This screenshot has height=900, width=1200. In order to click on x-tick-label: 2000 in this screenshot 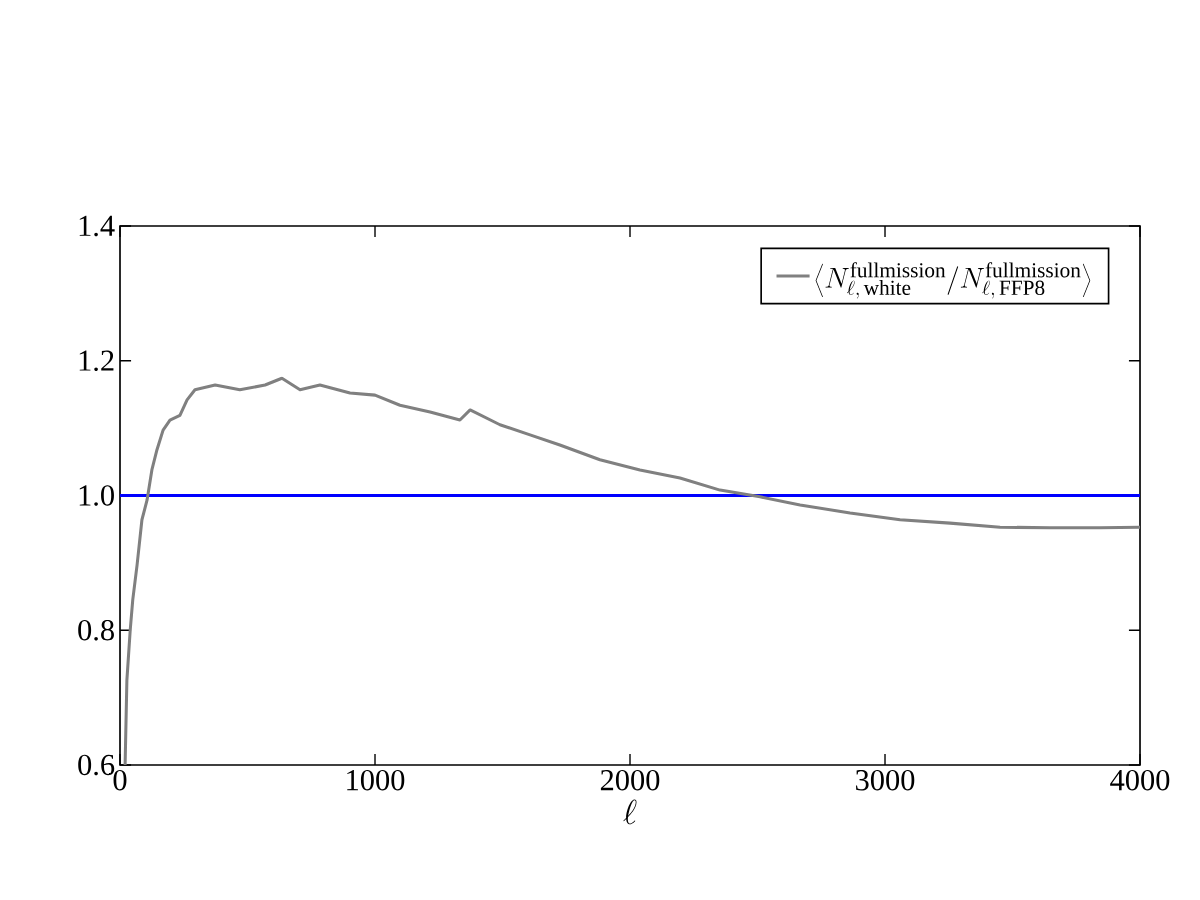, I will do `click(630, 780)`.